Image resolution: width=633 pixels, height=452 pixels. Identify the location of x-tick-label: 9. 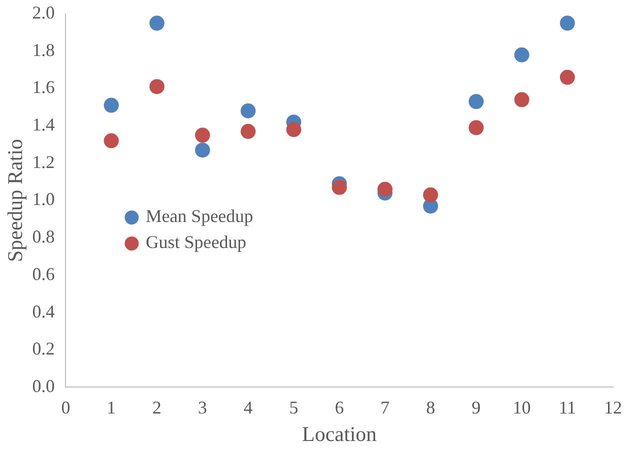
(476, 408).